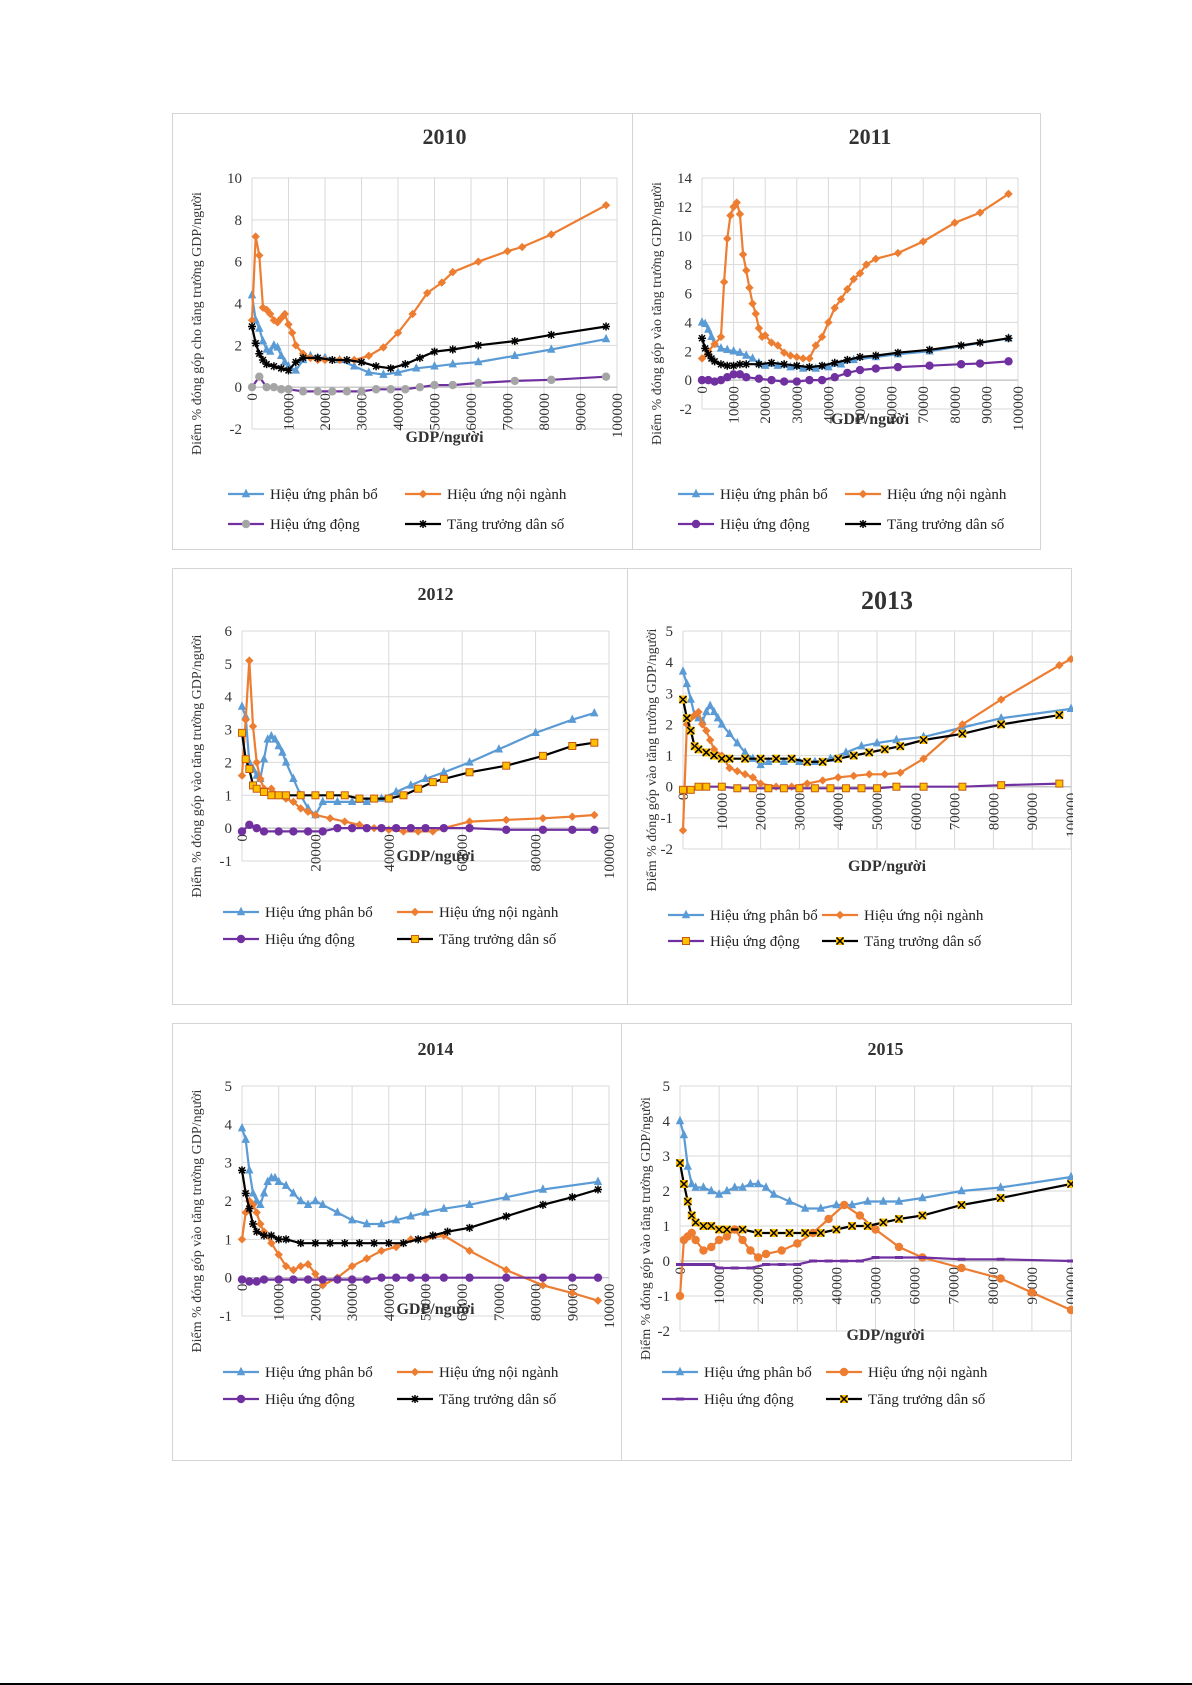 The width and height of the screenshot is (1192, 1685). Describe the element at coordinates (667, 819) in the screenshot. I see `y-tick-label: -1` at that location.